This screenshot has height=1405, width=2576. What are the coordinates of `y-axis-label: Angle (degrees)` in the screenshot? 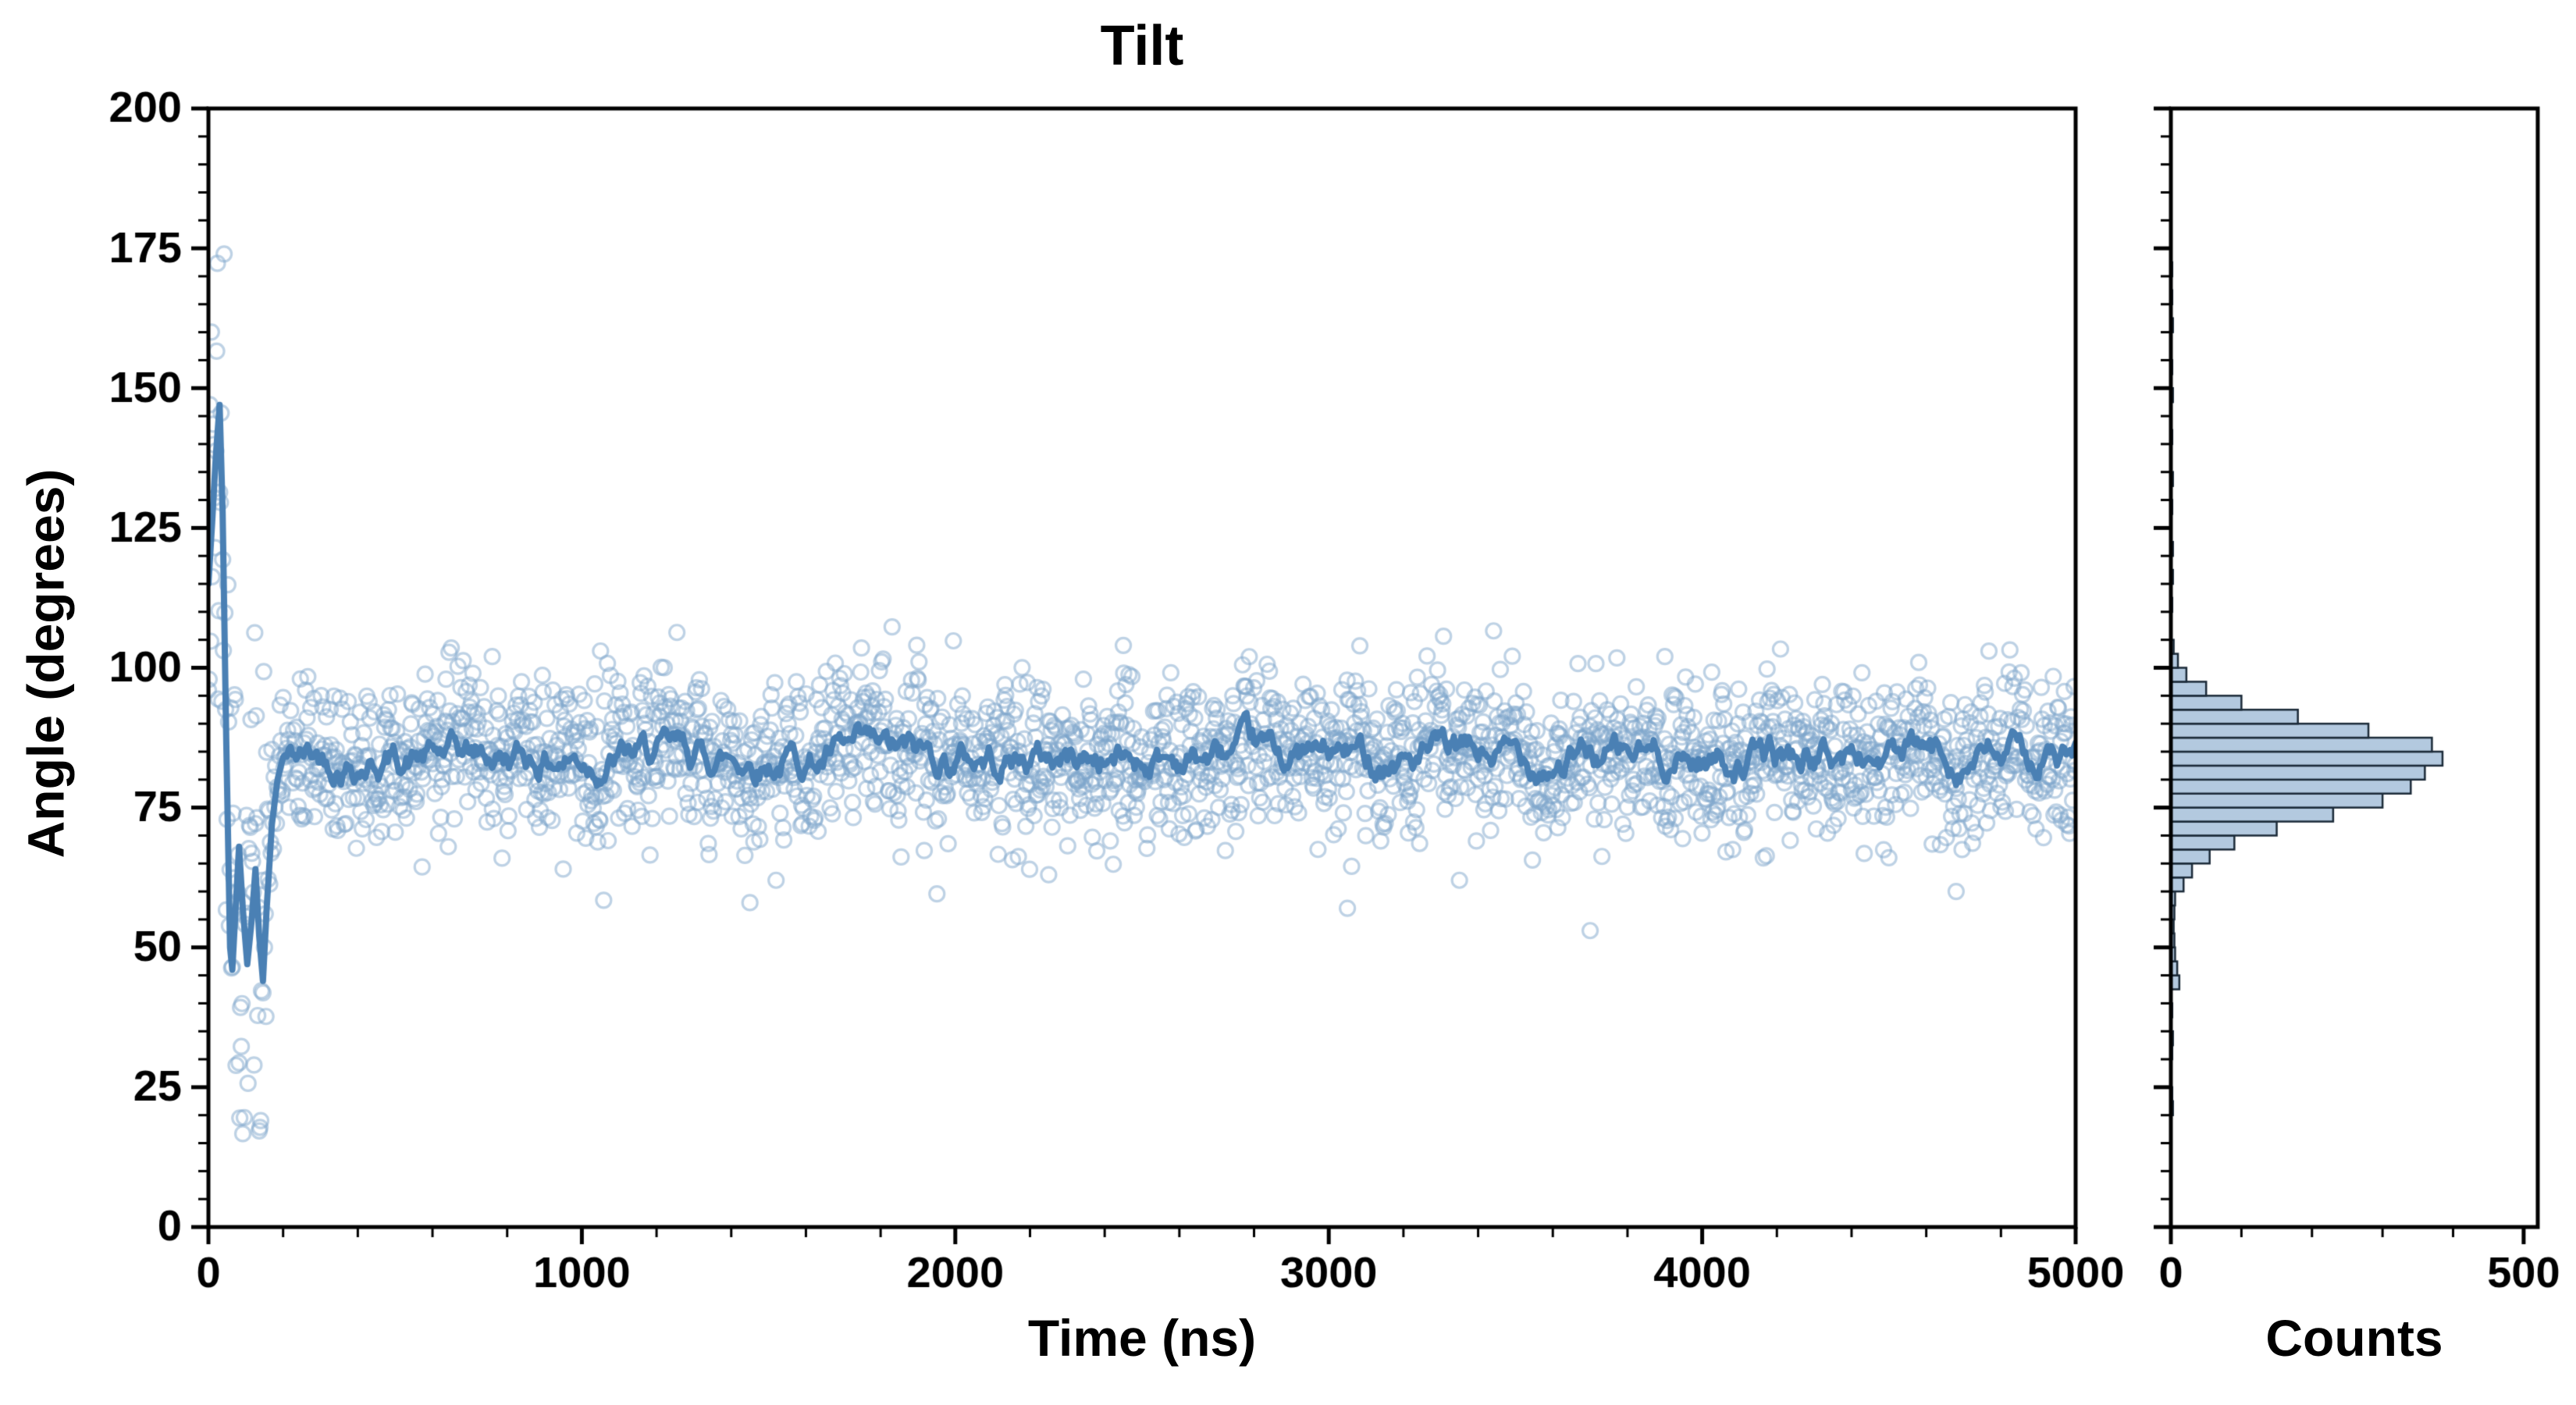 It's located at (45, 663).